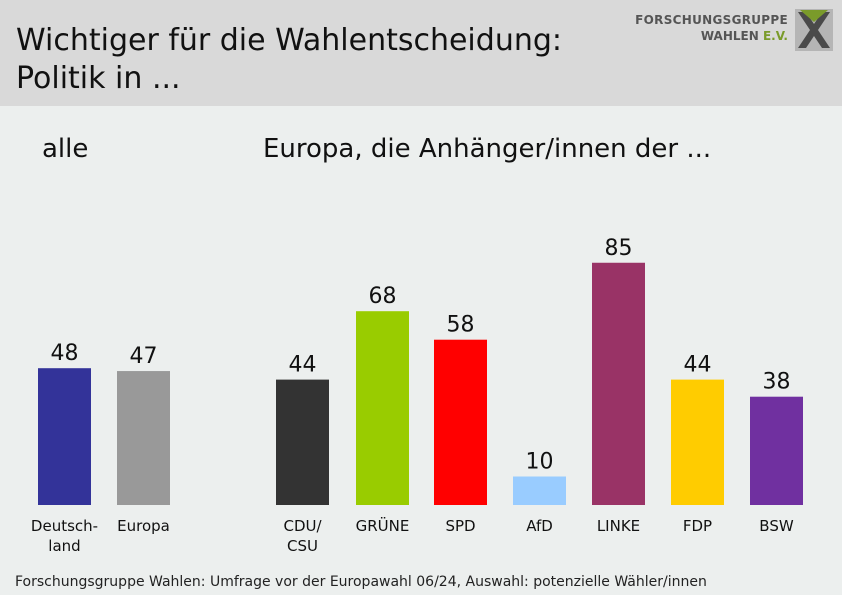  I want to click on value-label-deutsch-land: 48, so click(65, 353).